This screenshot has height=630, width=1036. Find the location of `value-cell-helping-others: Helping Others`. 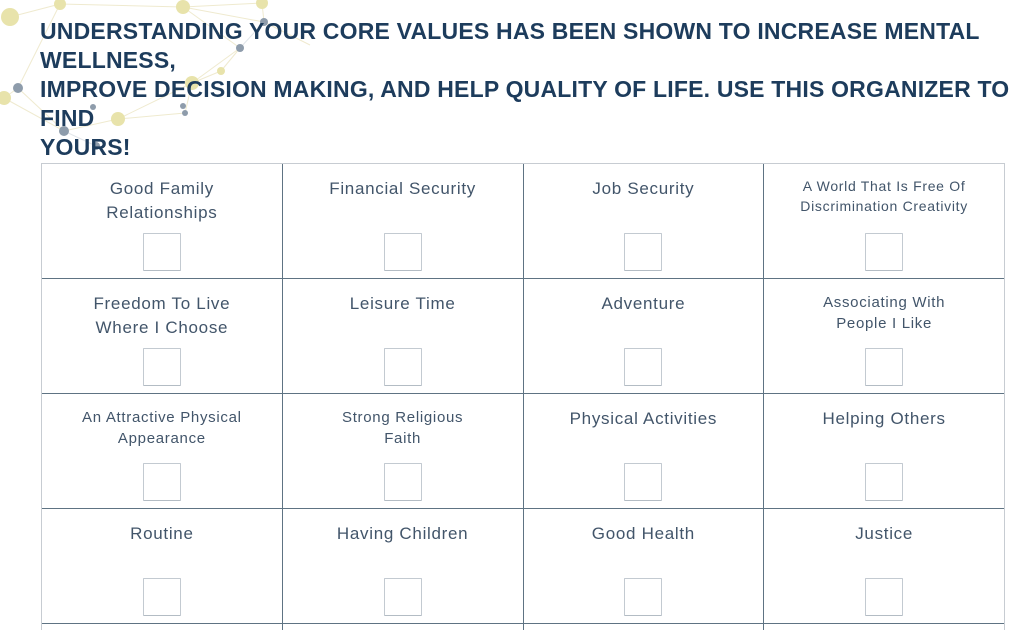

value-cell-helping-others: Helping Others is located at coordinates (884, 451).